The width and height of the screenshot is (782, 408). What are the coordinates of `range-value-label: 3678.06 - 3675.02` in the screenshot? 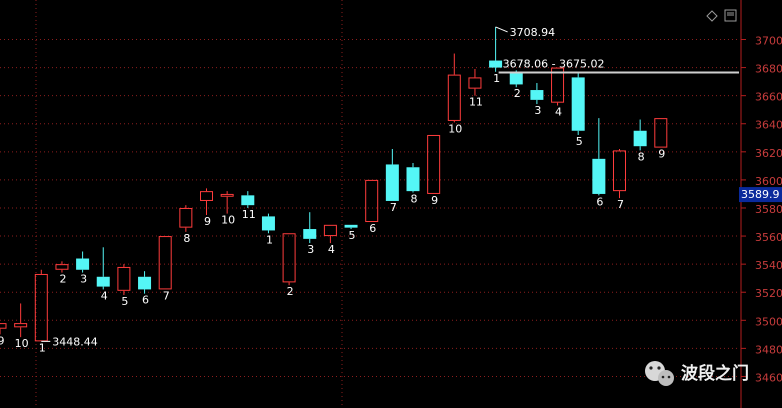 It's located at (554, 63).